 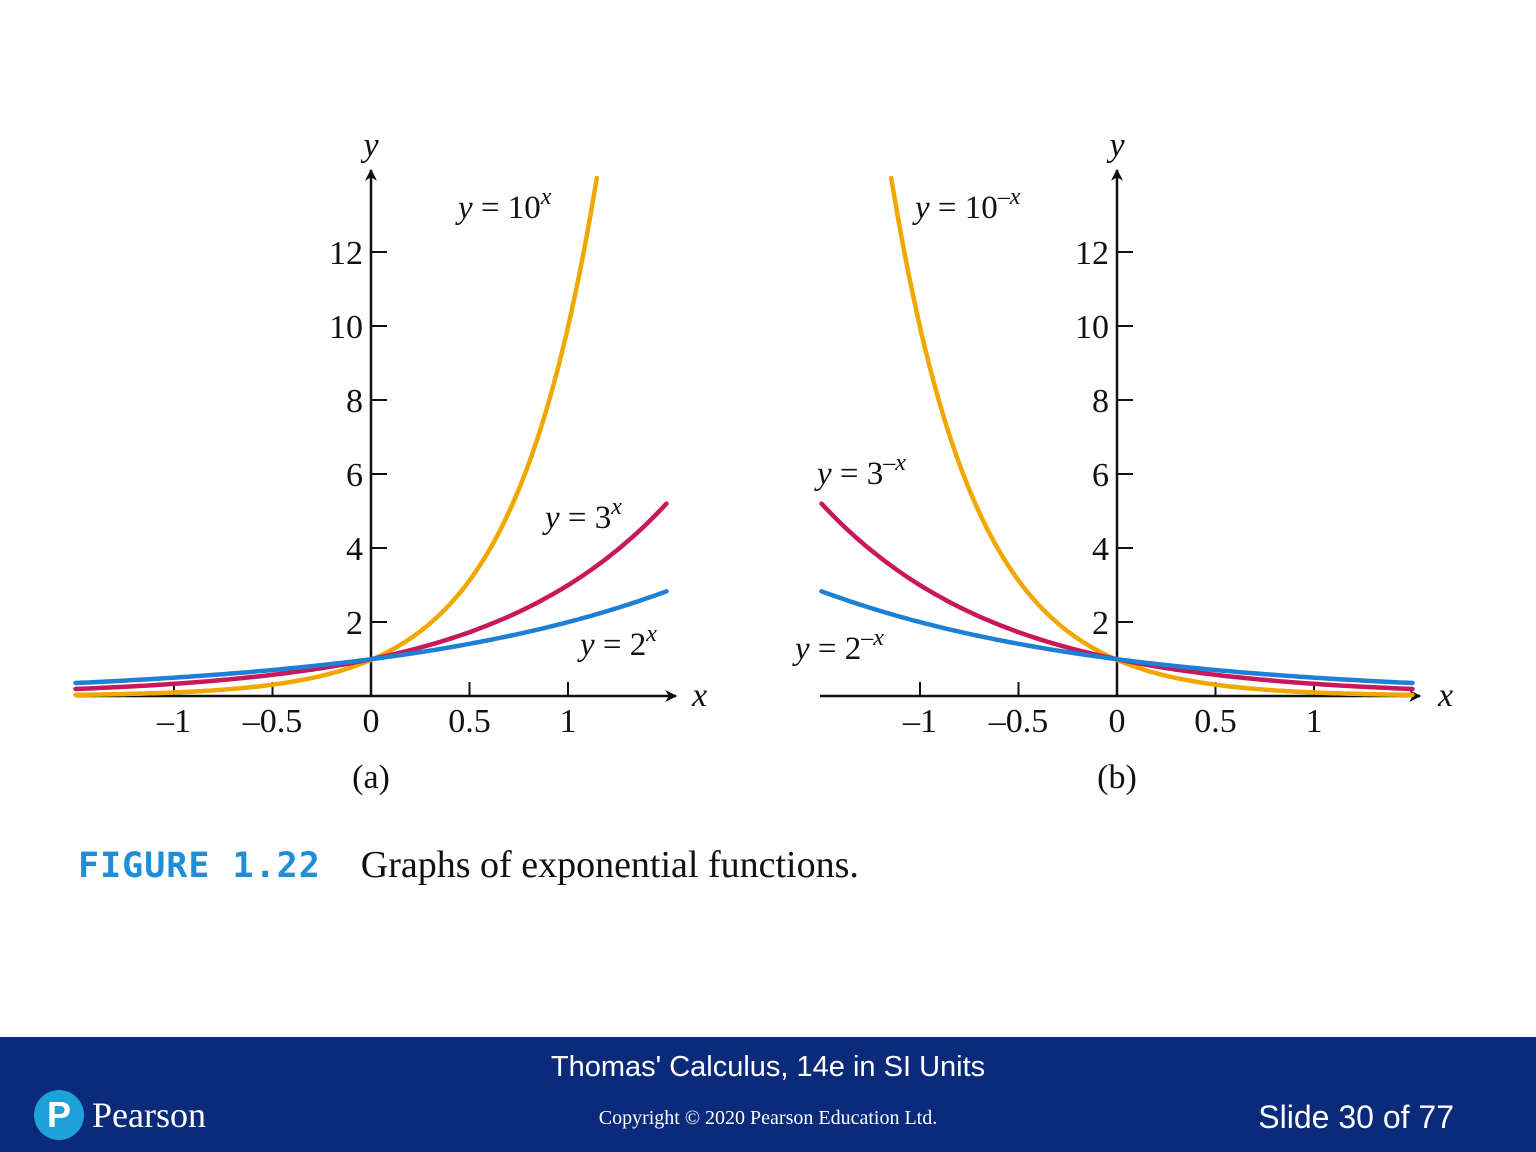 What do you see at coordinates (371, 777) in the screenshot?
I see `panel-label-a: (a)` at bounding box center [371, 777].